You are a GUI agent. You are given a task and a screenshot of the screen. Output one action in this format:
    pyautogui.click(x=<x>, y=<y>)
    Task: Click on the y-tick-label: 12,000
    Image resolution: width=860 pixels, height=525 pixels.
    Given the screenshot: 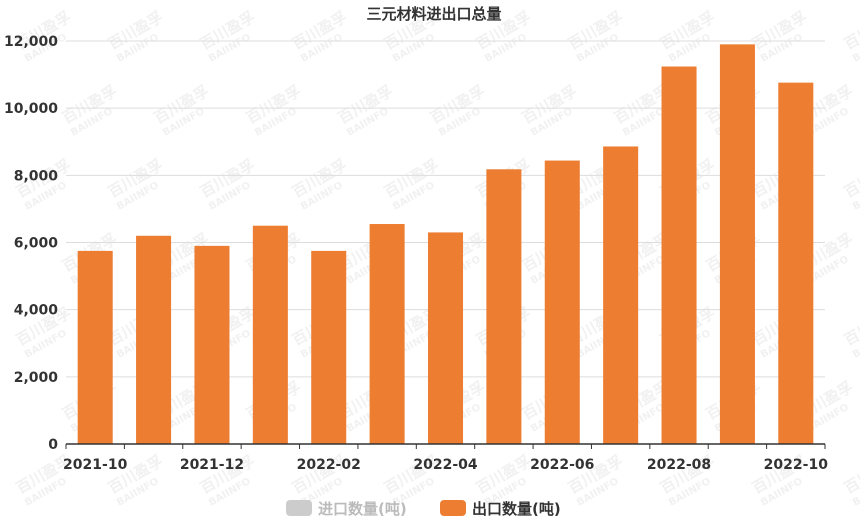 What is the action you would take?
    pyautogui.click(x=31, y=42)
    